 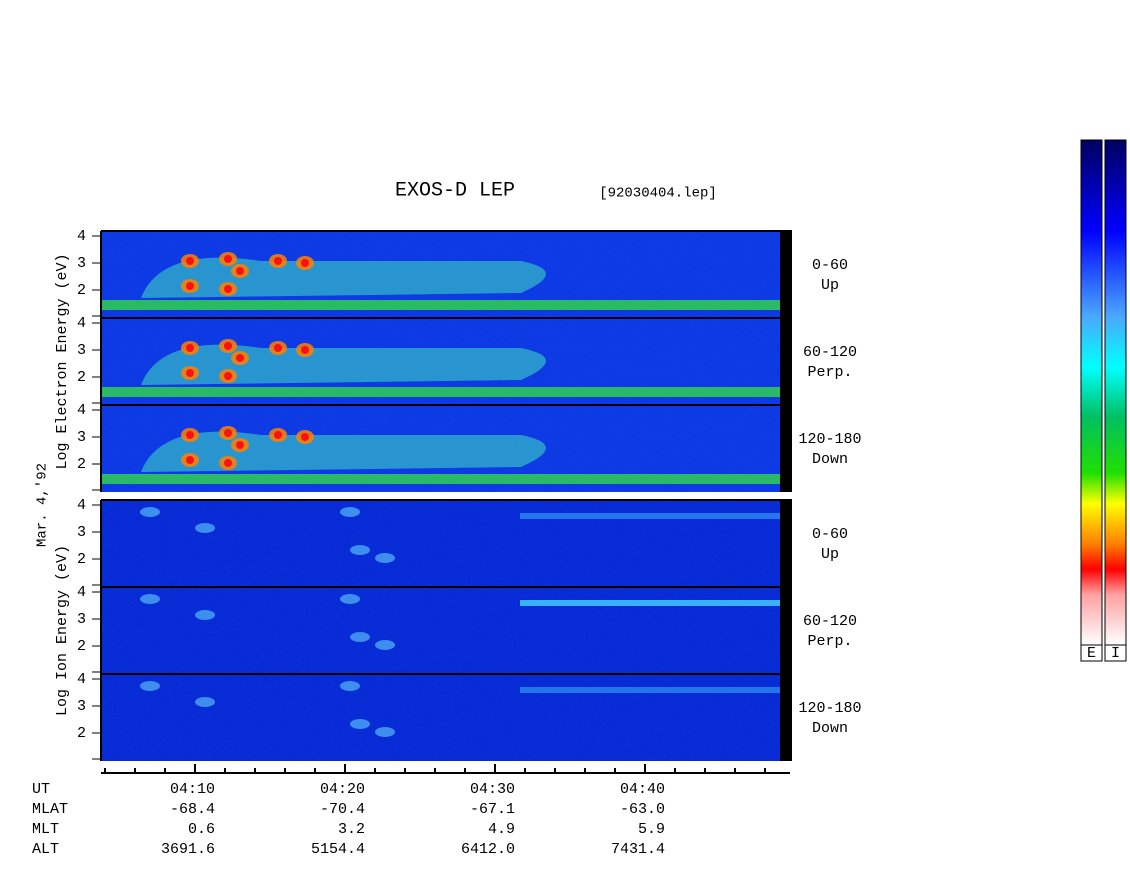 What do you see at coordinates (338, 849) in the screenshot?
I see `row-value: 5154.4` at bounding box center [338, 849].